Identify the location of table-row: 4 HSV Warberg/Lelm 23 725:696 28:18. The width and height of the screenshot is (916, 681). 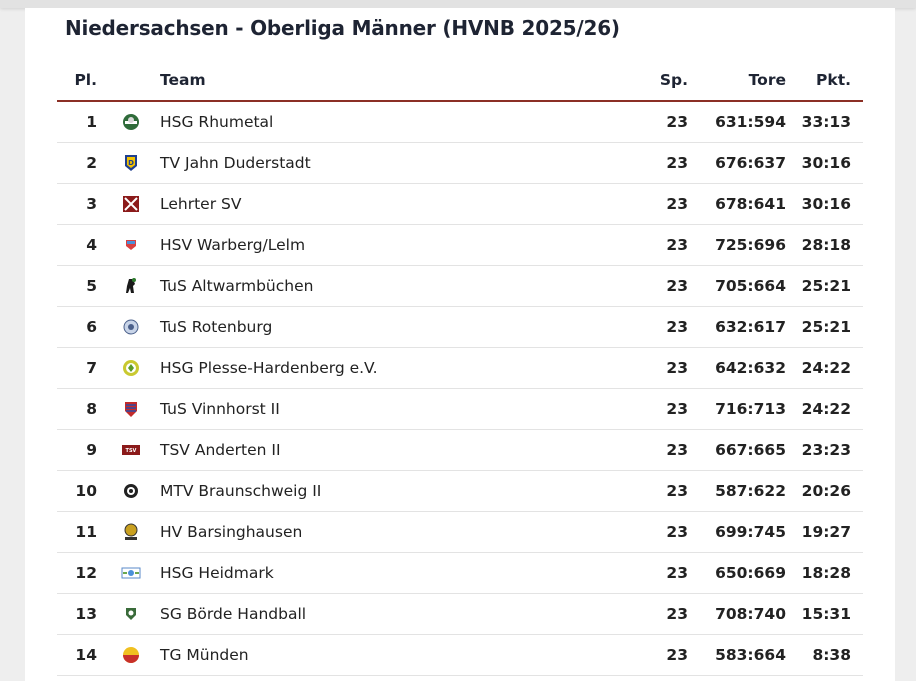
(460, 245).